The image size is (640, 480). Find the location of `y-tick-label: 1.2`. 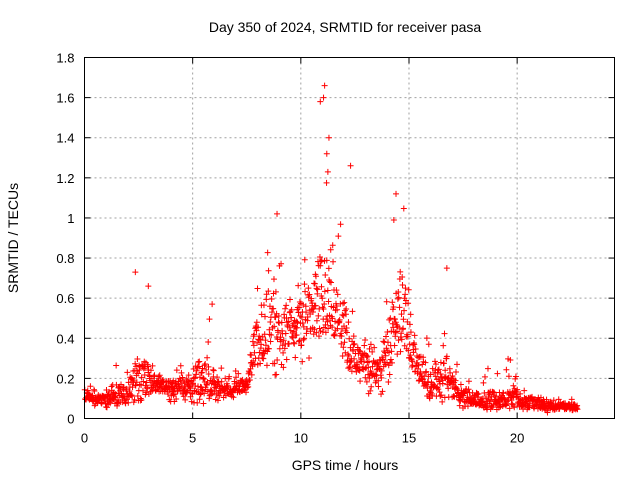

y-tick-label: 1.2 is located at coordinates (65, 178).